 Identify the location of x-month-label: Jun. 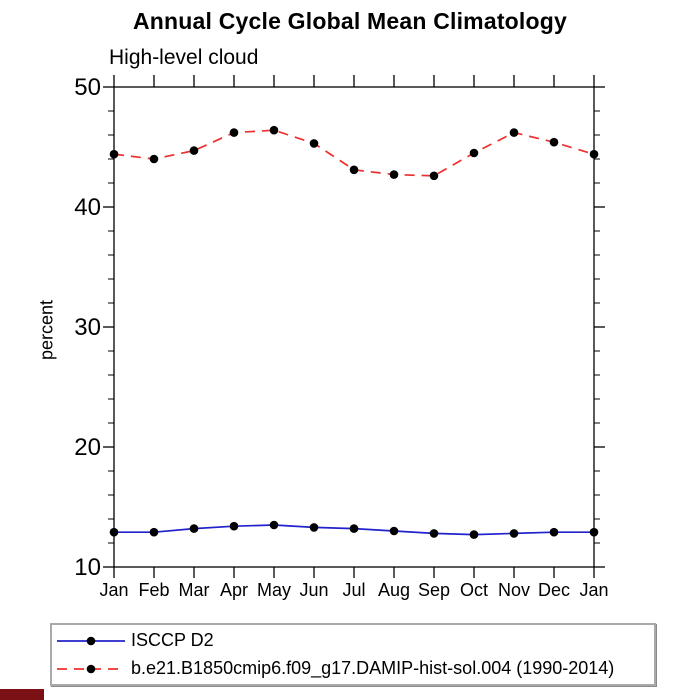
(313, 590).